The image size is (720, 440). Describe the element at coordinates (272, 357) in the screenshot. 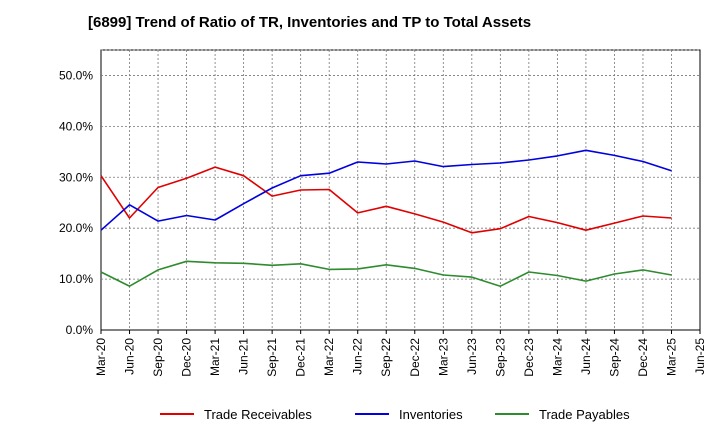

I see `x-tick-label: Sep-21` at that location.